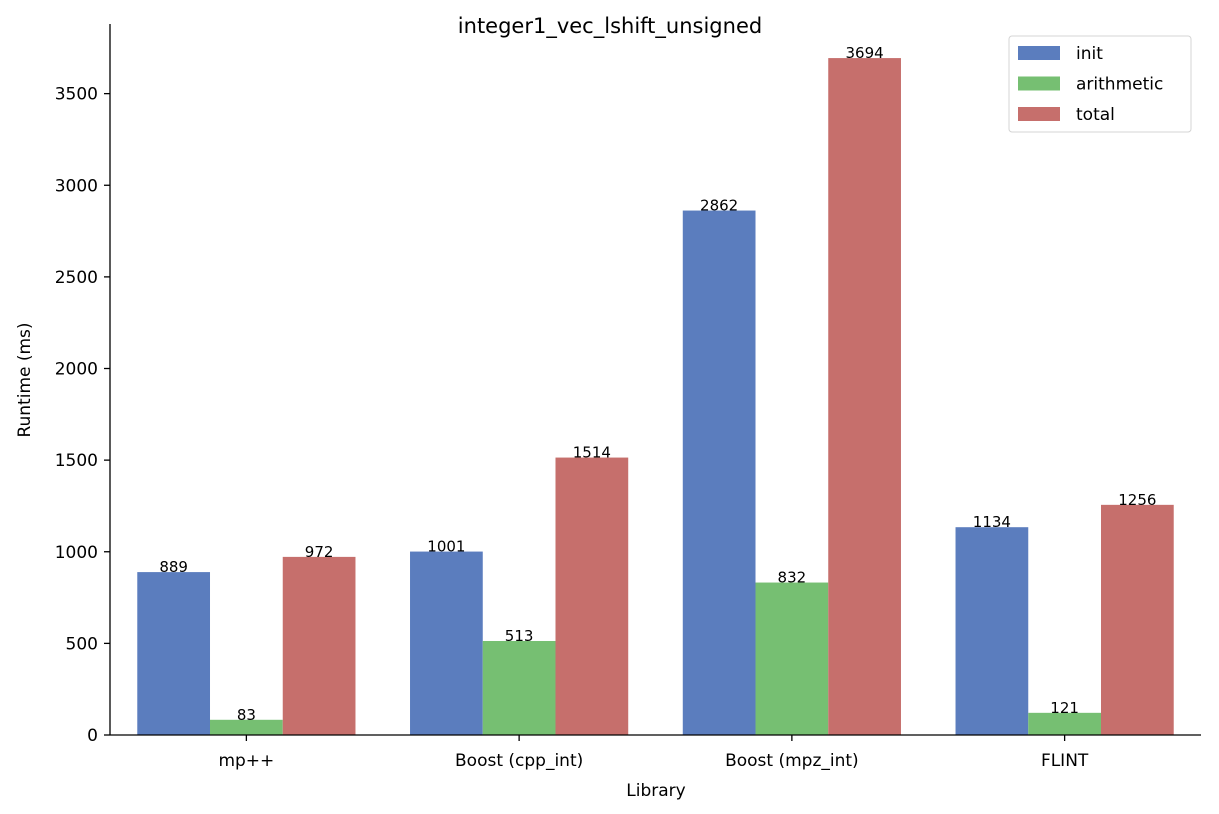  What do you see at coordinates (519, 761) in the screenshot?
I see `x-tick-label: Boost (cpp_int)` at bounding box center [519, 761].